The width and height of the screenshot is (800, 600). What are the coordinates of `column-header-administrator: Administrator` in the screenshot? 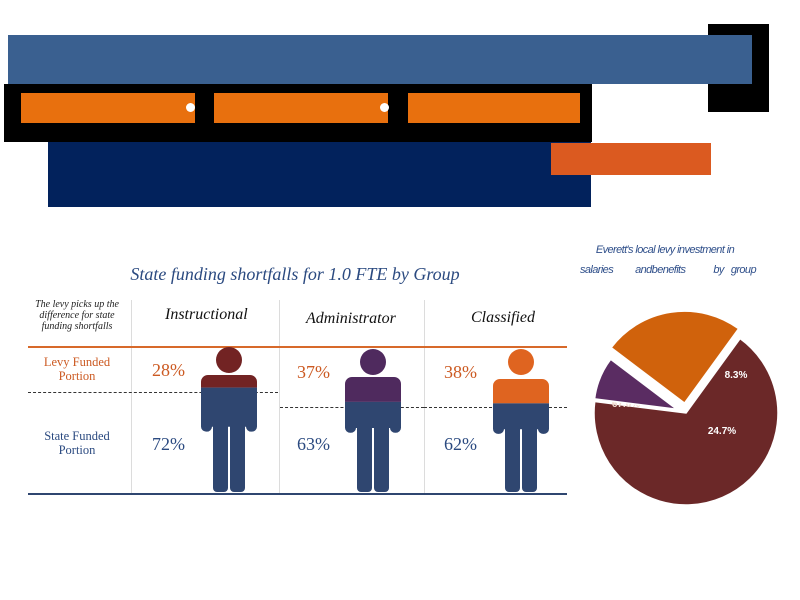 It's located at (351, 318).